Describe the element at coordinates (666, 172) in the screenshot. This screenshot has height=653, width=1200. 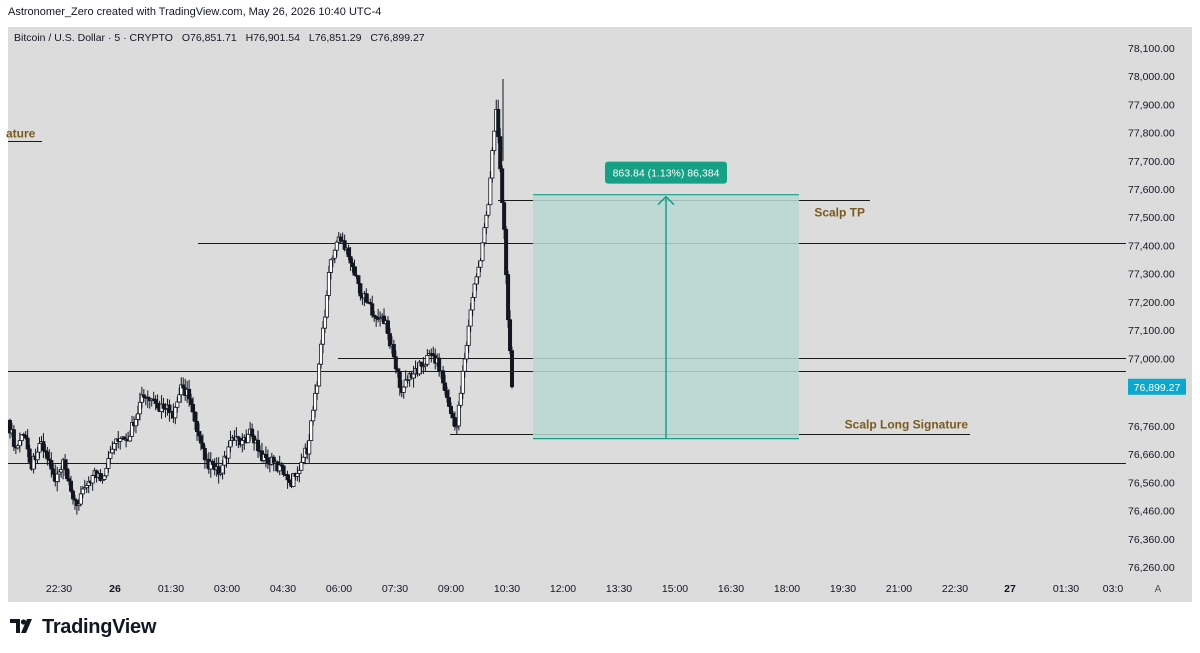
I see `position-info-badge` at that location.